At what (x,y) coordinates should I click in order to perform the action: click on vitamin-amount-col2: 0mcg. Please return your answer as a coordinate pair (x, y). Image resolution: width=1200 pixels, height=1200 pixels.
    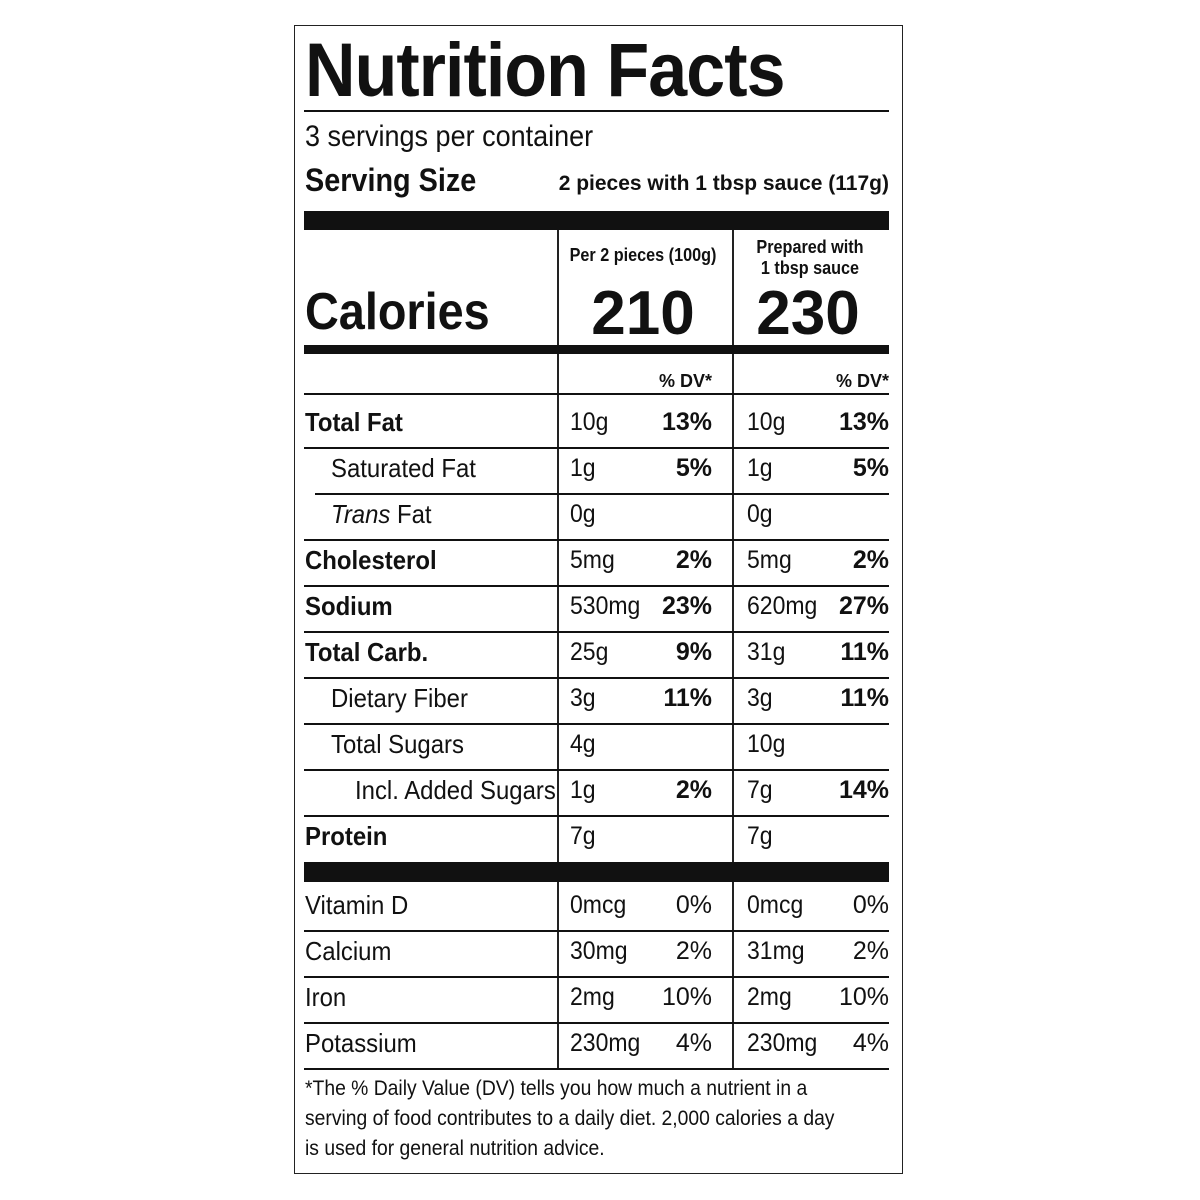
    Looking at the image, I should click on (775, 905).